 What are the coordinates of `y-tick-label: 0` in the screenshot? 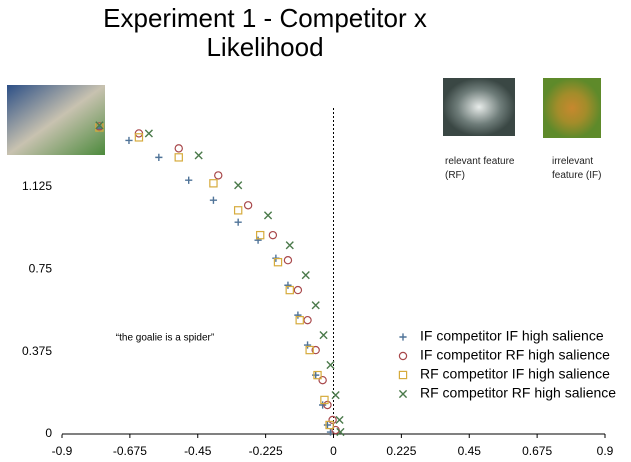 It's located at (48, 433).